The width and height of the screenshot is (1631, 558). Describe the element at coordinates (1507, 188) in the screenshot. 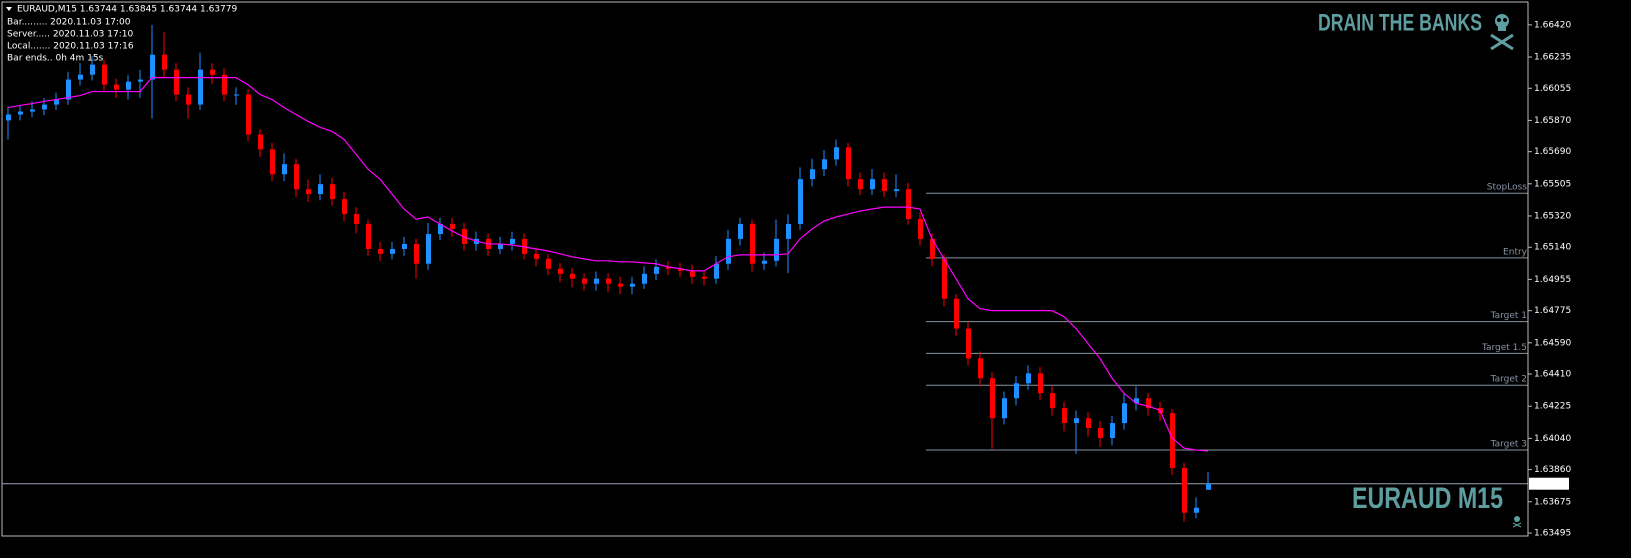

I see `level-label: StopLoss` at that location.